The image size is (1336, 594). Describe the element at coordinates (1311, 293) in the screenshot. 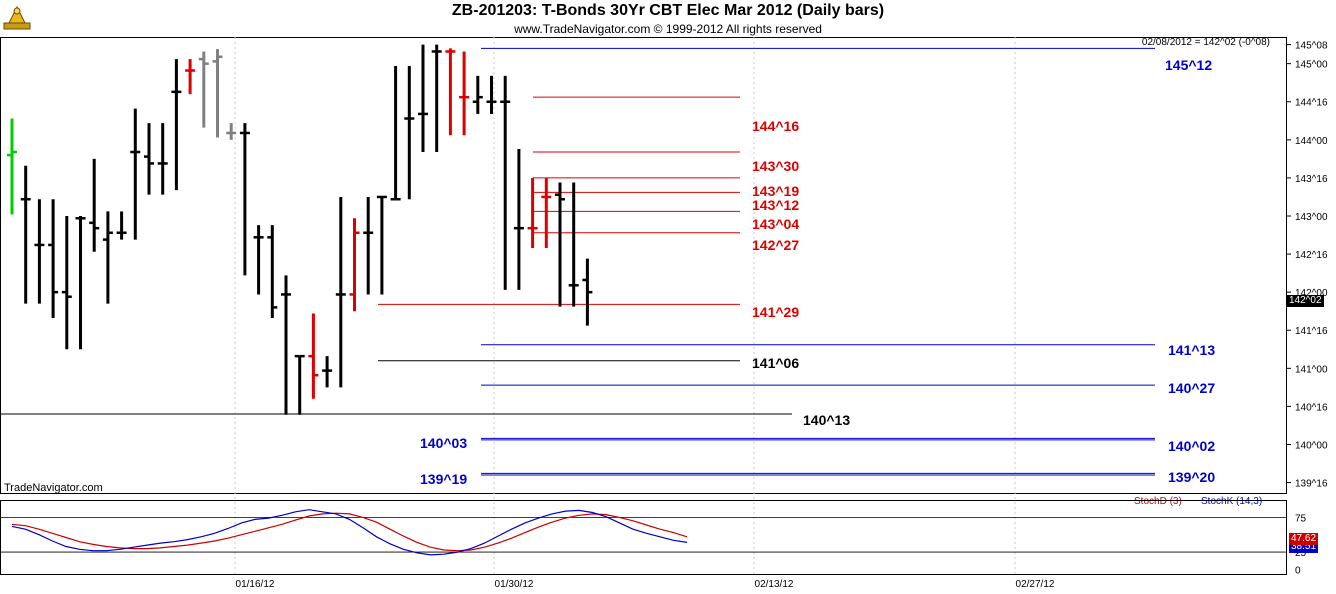

I see `y-tick-label: 142^00` at that location.